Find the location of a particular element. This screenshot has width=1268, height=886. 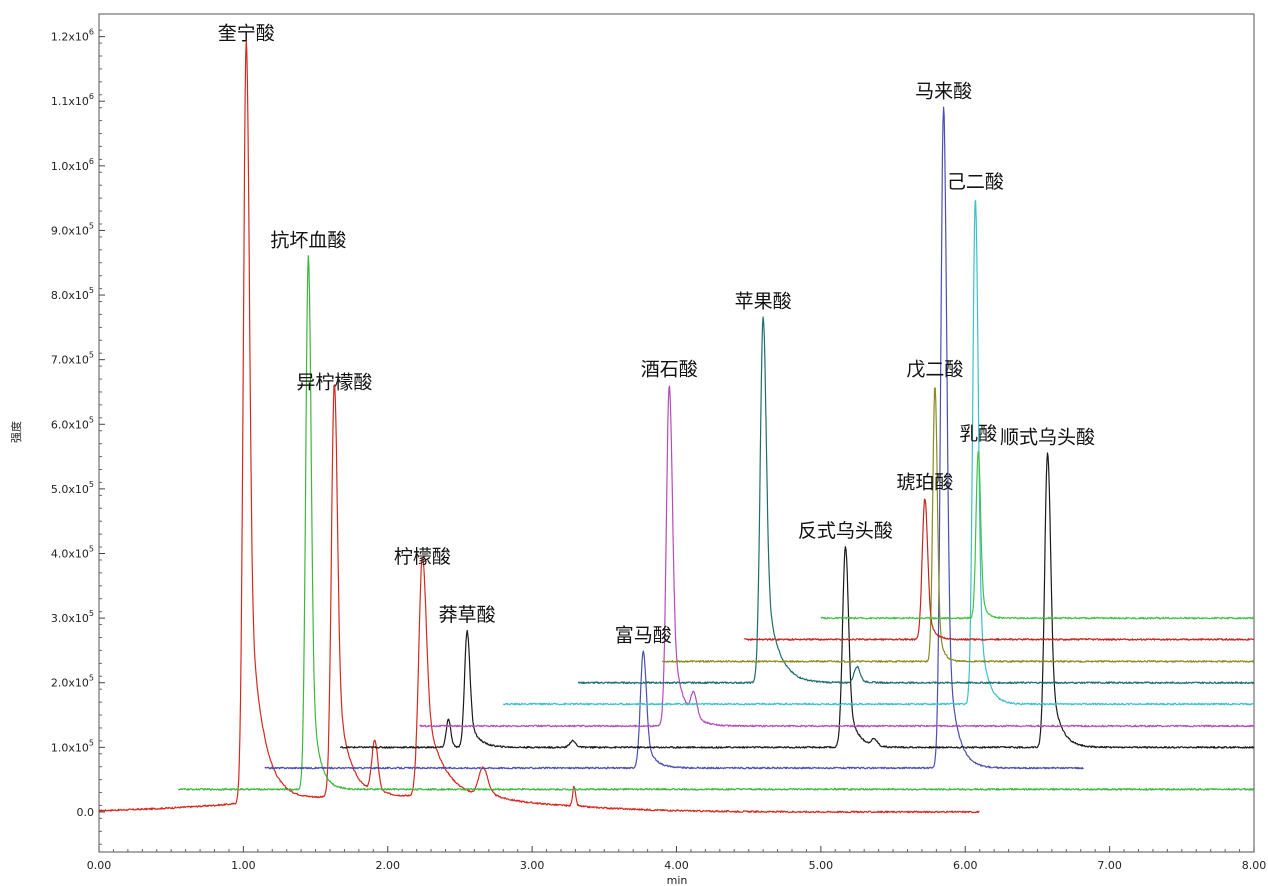

peak-label: 异柠檬酸 is located at coordinates (334, 382).